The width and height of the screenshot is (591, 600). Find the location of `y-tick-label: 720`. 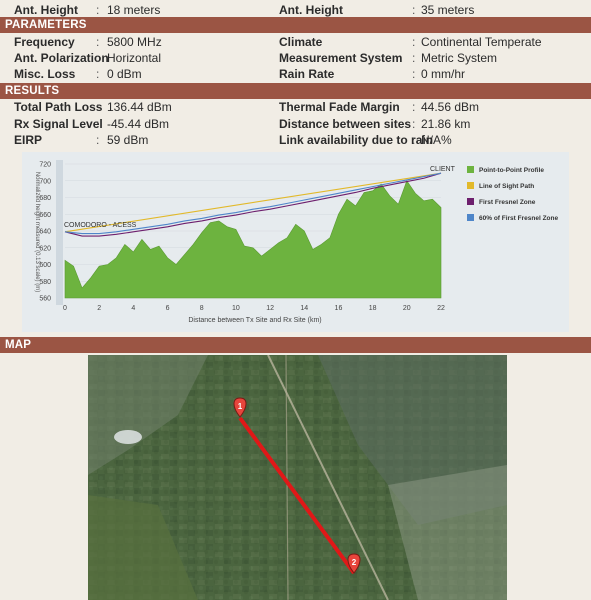

y-tick-label: 720 is located at coordinates (45, 165).